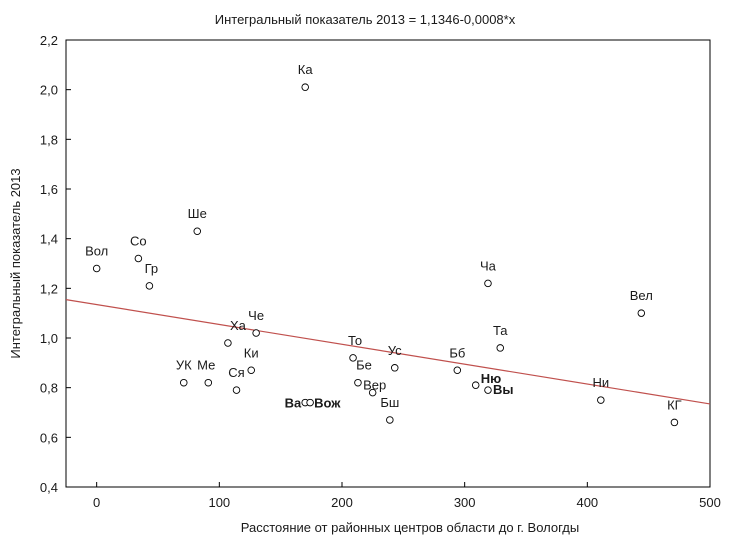 This screenshot has height=548, width=730. I want to click on point-label: Ки, so click(251, 352).